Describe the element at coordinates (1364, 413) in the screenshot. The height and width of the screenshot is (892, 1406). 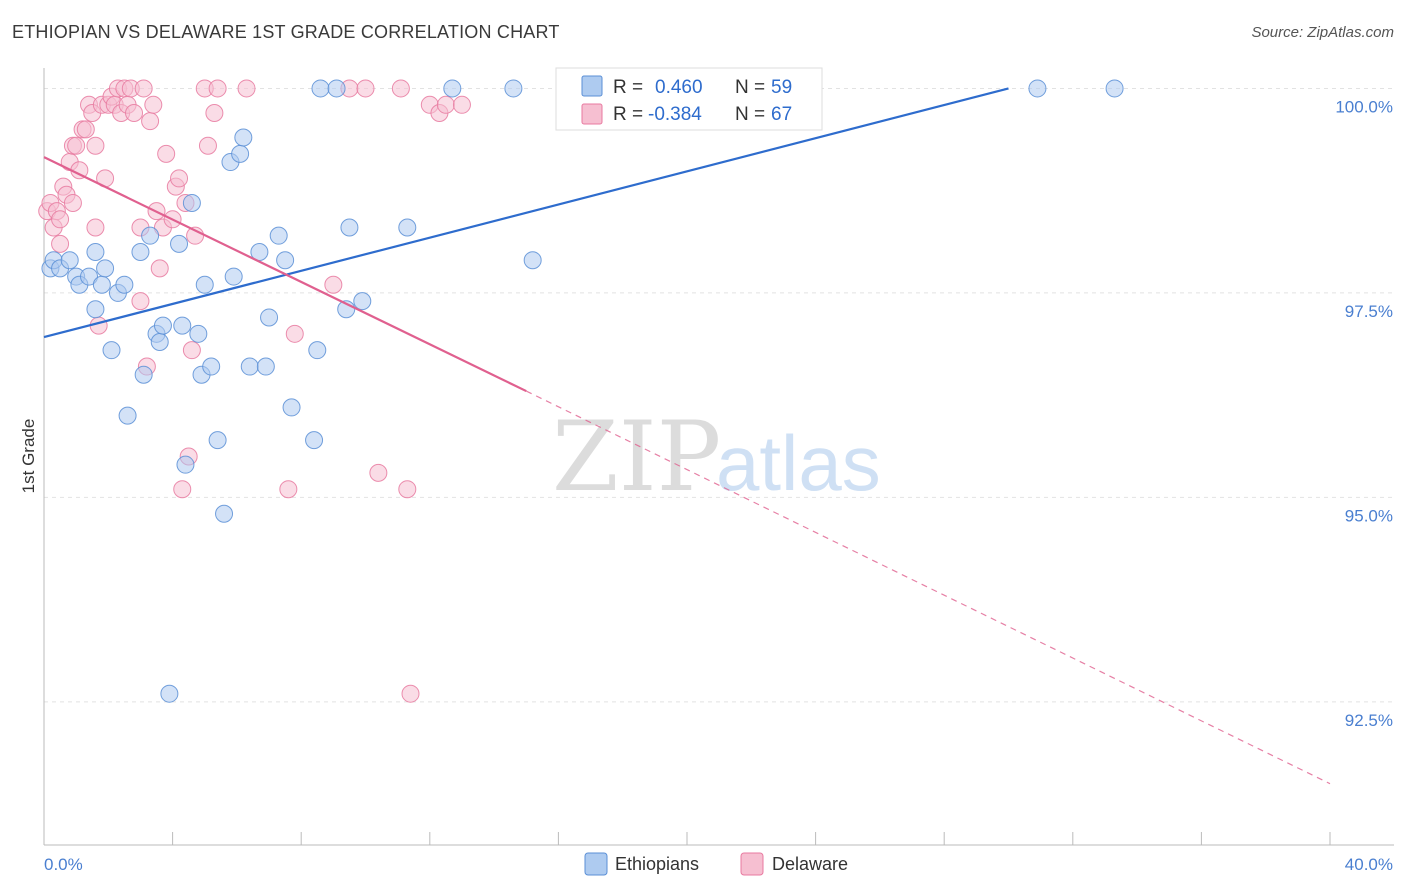
I see `y-tick-labels: 100.0% 97.5% 95.0% 92.5%` at that location.